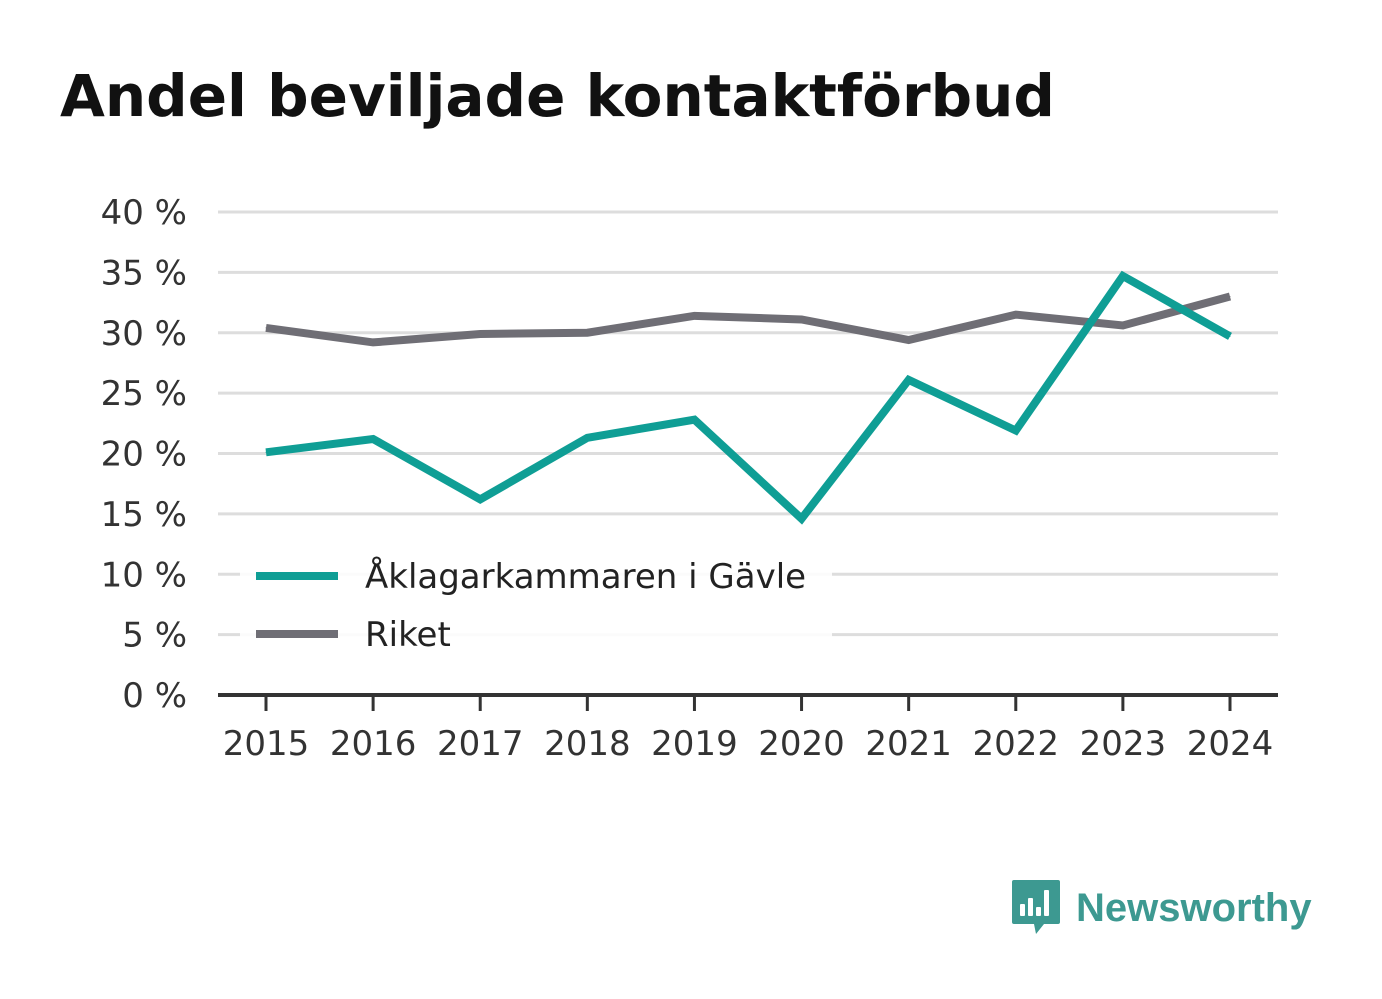 The width and height of the screenshot is (1382, 999). Describe the element at coordinates (266, 744) in the screenshot. I see `x-tick-label: 2015` at that location.